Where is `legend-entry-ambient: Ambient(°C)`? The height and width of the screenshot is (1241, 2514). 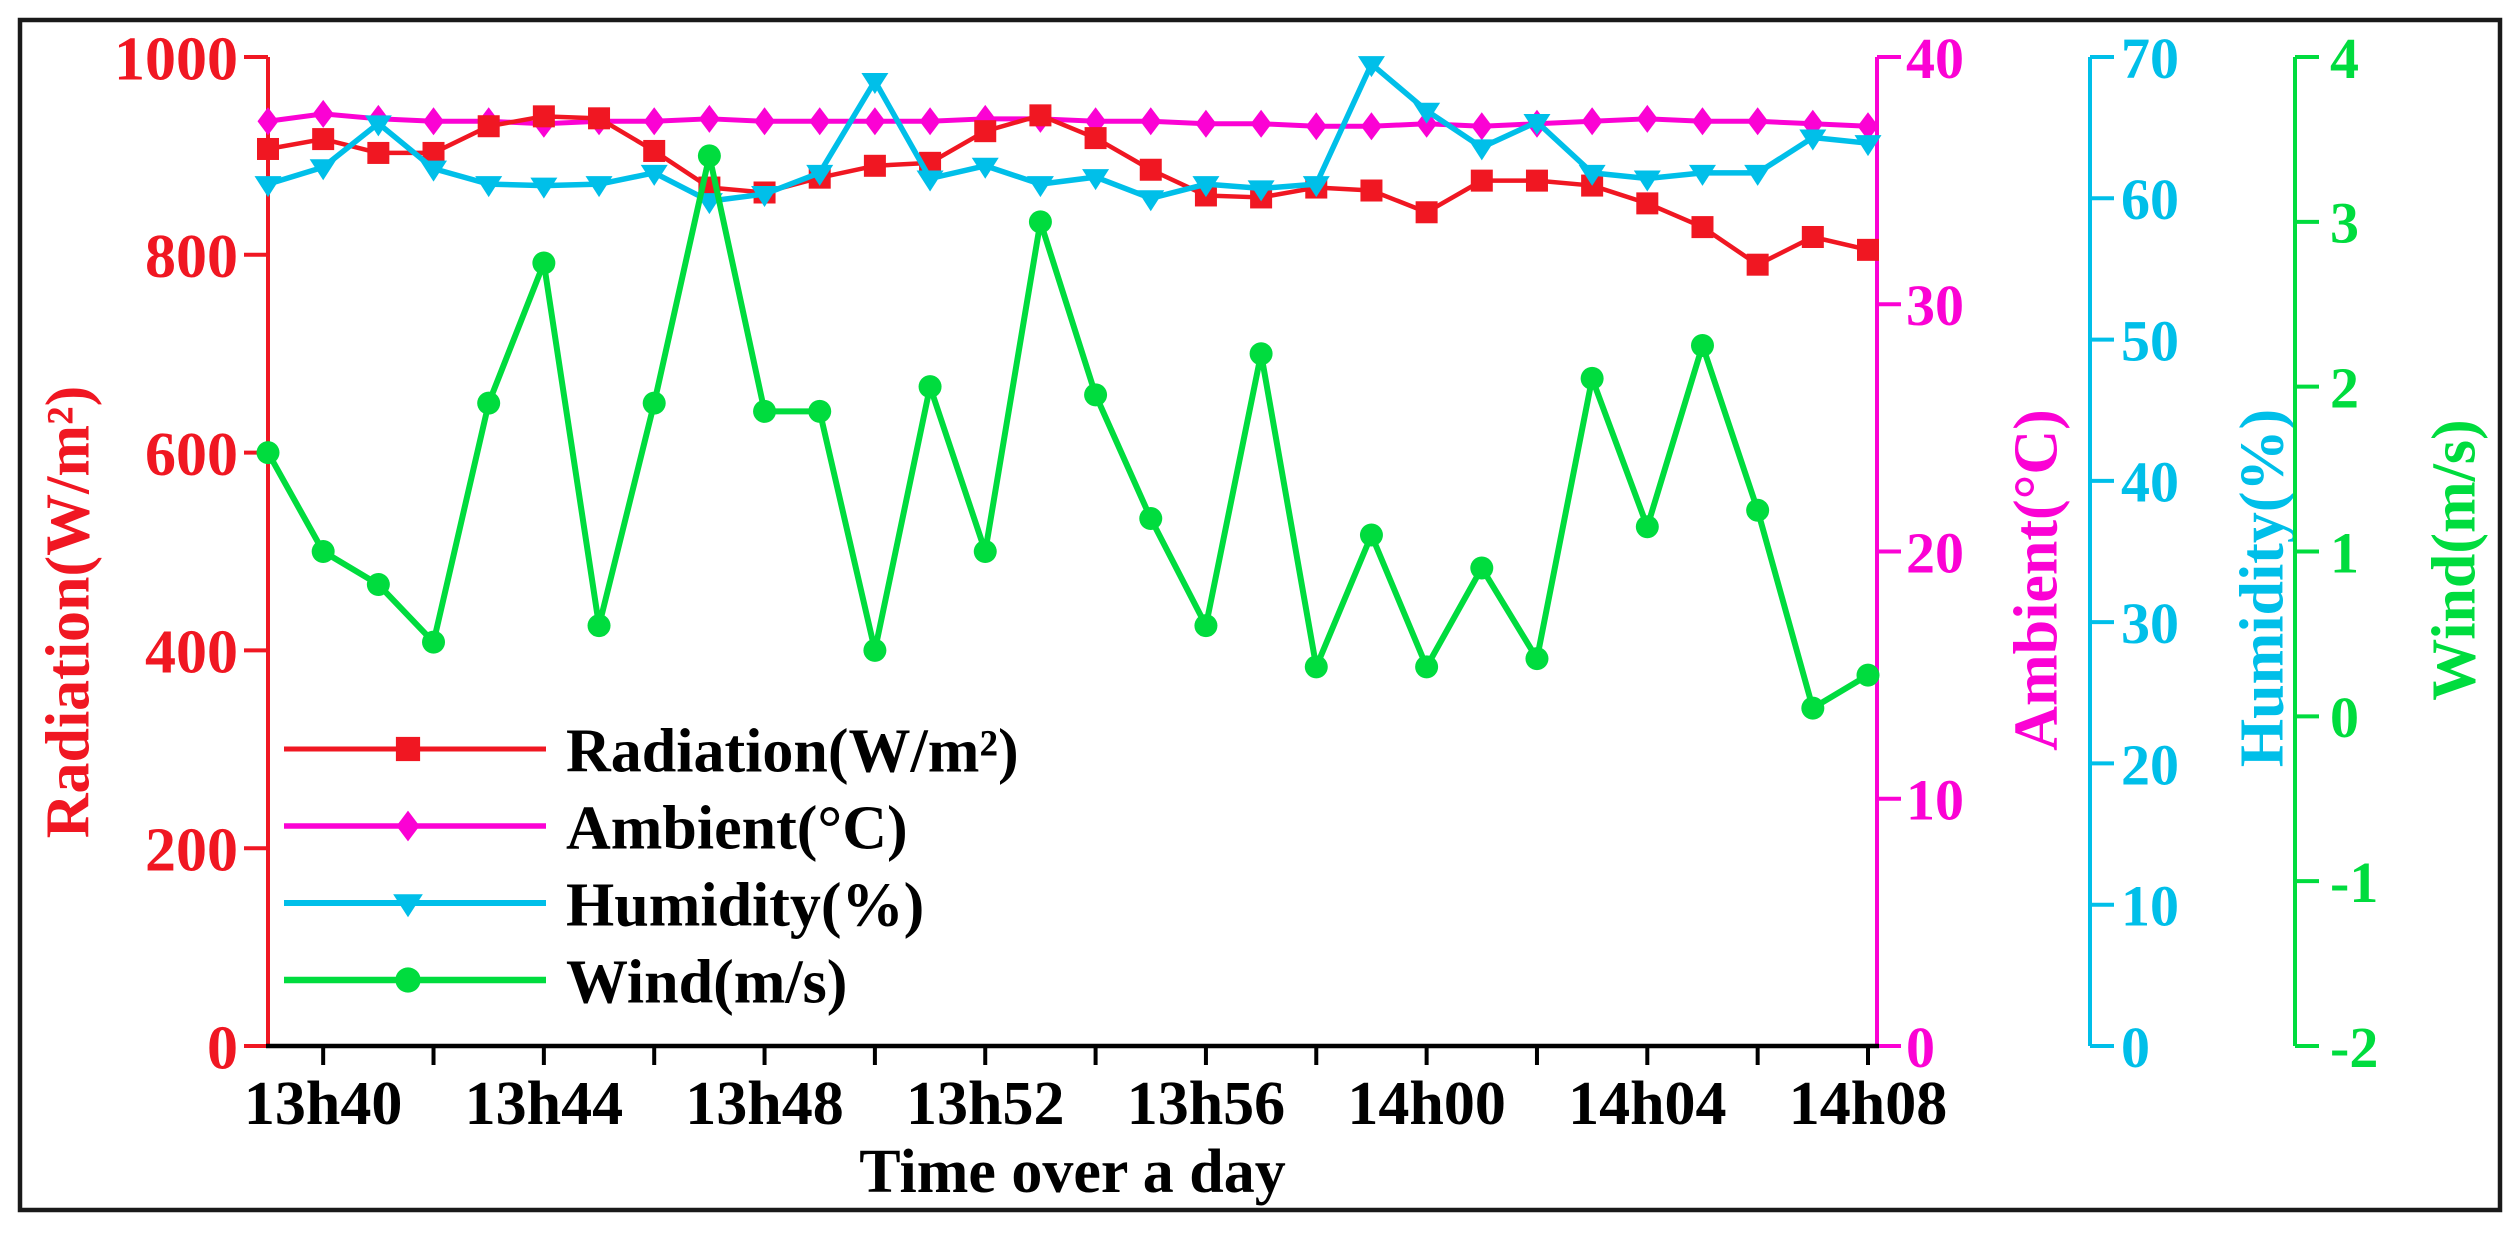
legend-entry-ambient: Ambient(°C) is located at coordinates (596, 828).